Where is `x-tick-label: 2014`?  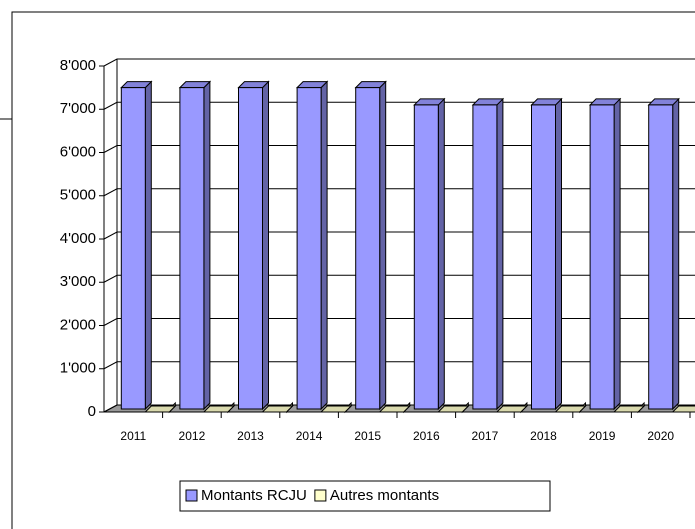
x-tick-label: 2014 is located at coordinates (309, 436).